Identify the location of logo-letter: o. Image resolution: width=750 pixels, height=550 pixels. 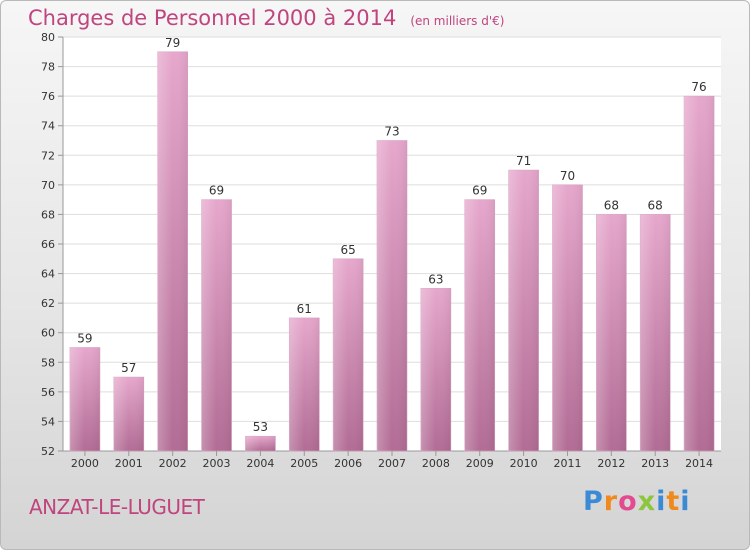
(628, 501).